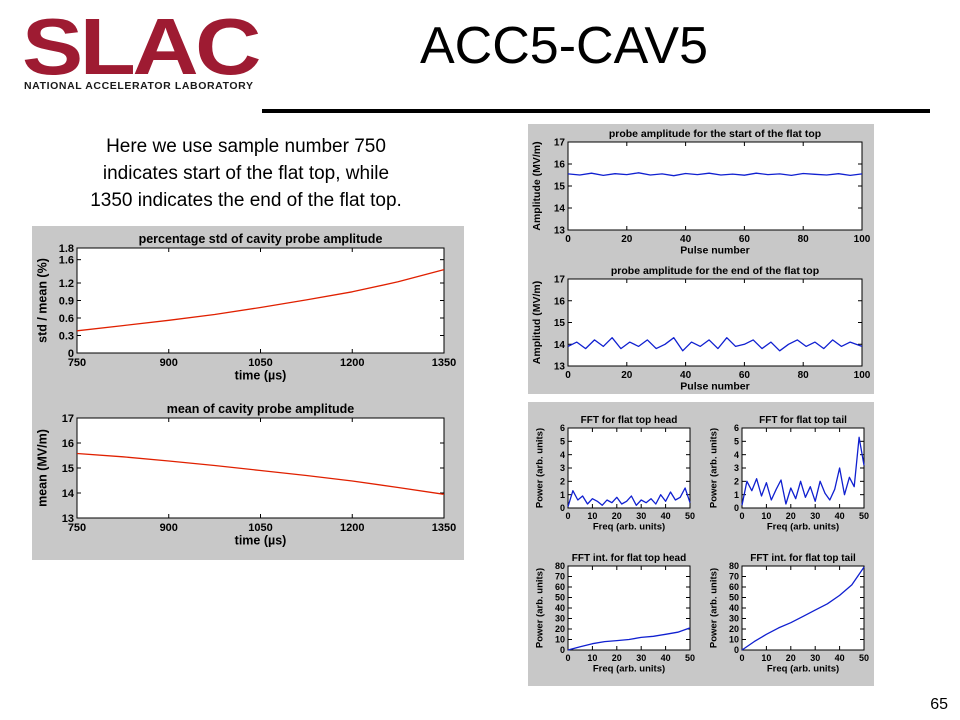 The width and height of the screenshot is (960, 720). What do you see at coordinates (66, 284) in the screenshot?
I see `y-tick-label: 1.2` at bounding box center [66, 284].